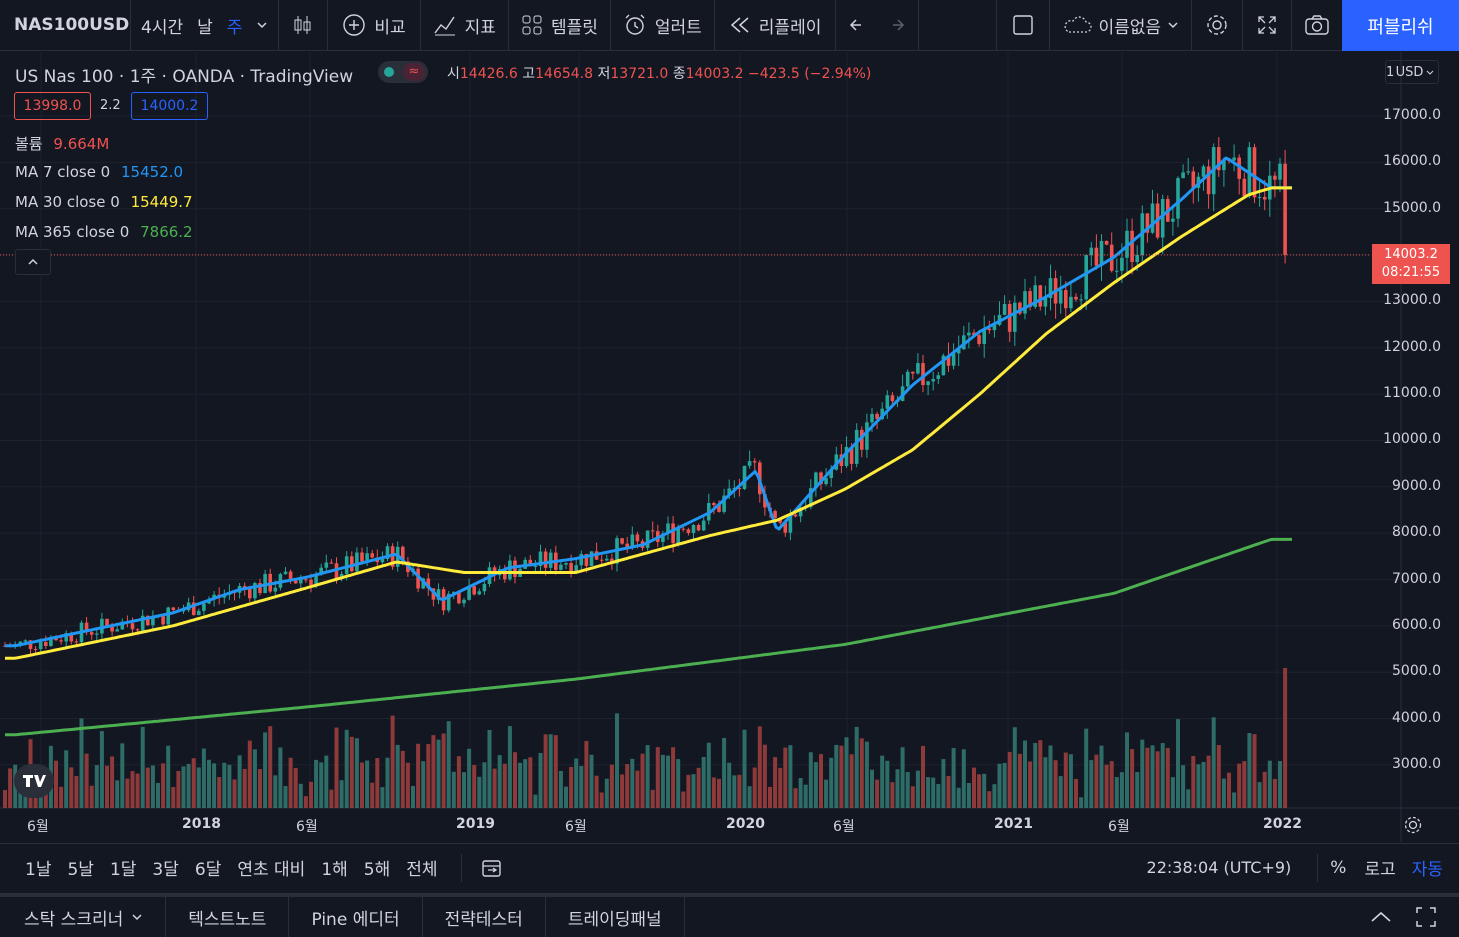  Describe the element at coordinates (80, 870) in the screenshot. I see `range-5d: 5날` at that location.